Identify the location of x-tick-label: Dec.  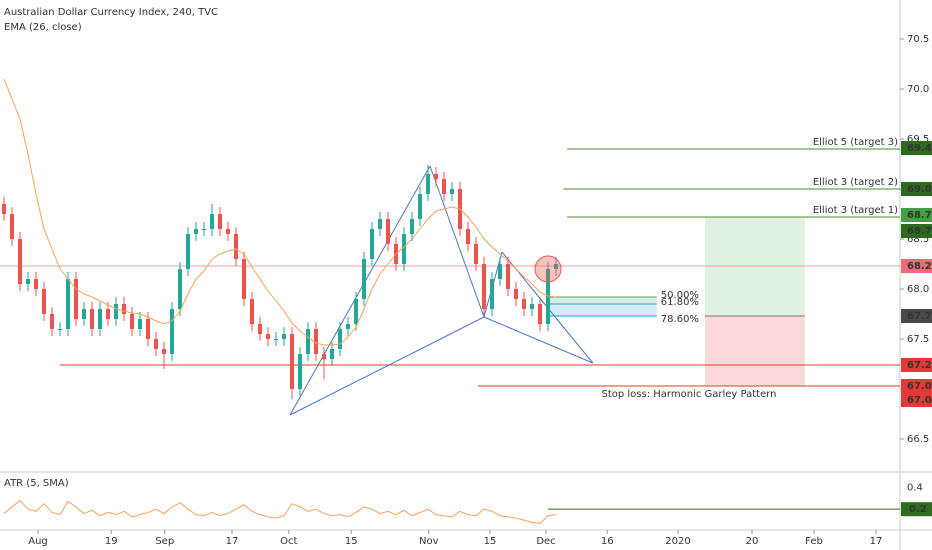
(545, 541).